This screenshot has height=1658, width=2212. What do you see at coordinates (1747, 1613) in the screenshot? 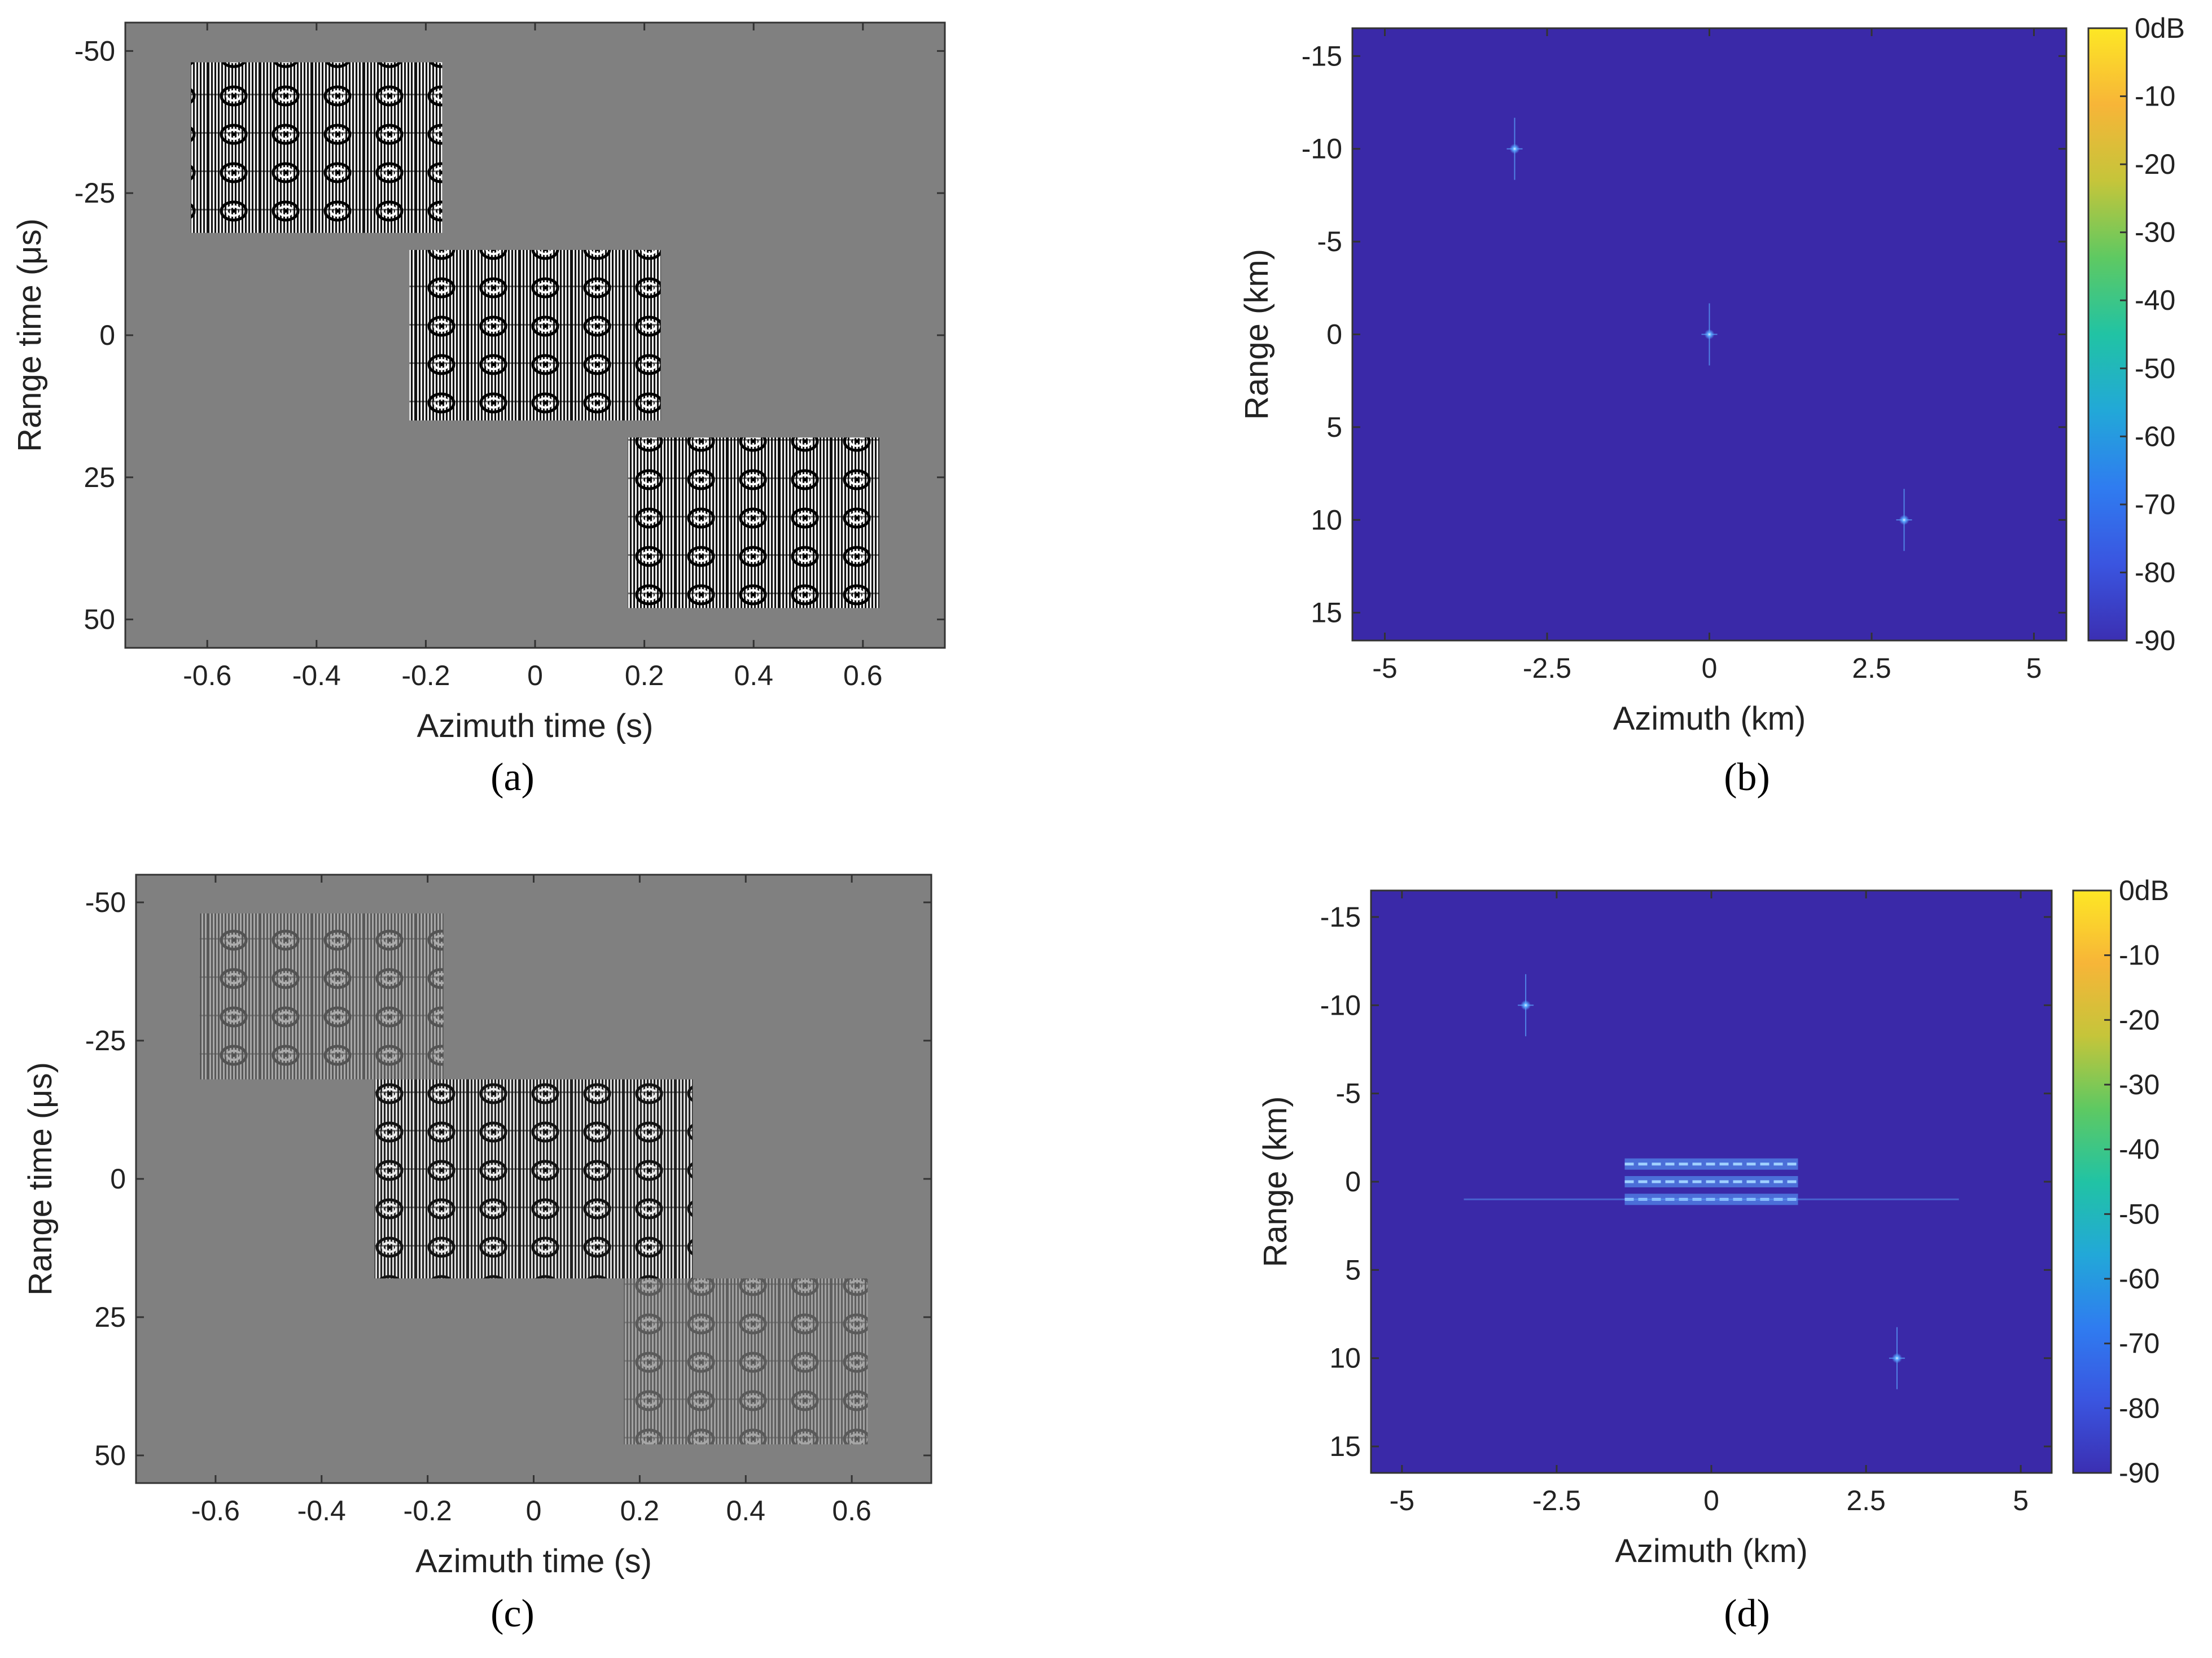
I see `panel-label: (d)` at bounding box center [1747, 1613].